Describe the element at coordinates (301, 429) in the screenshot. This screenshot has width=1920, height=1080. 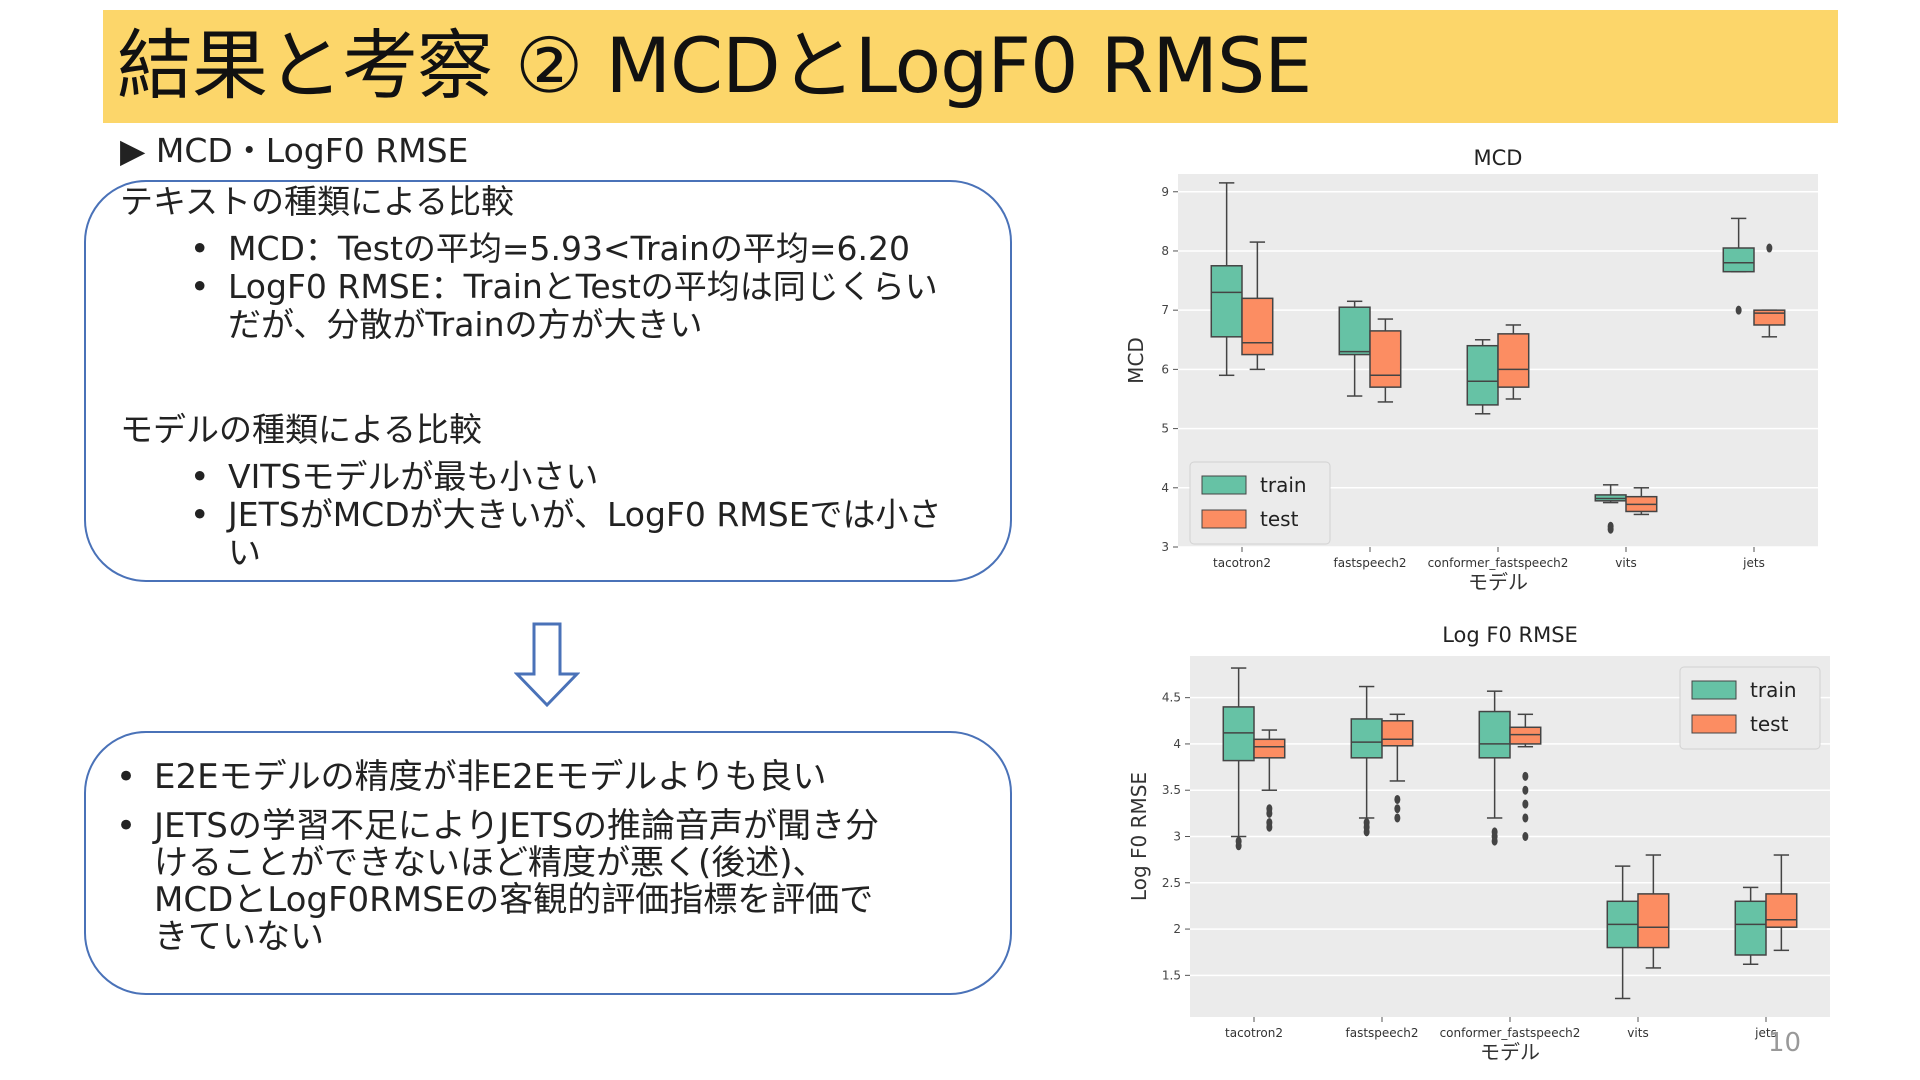
I see `group2-title: モデルの種類による比較` at that location.